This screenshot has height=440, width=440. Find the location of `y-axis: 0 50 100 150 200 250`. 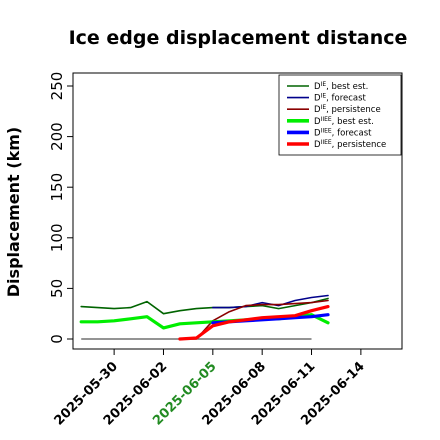

y-axis: 0 50 100 150 200 250 is located at coordinates (60, 208).